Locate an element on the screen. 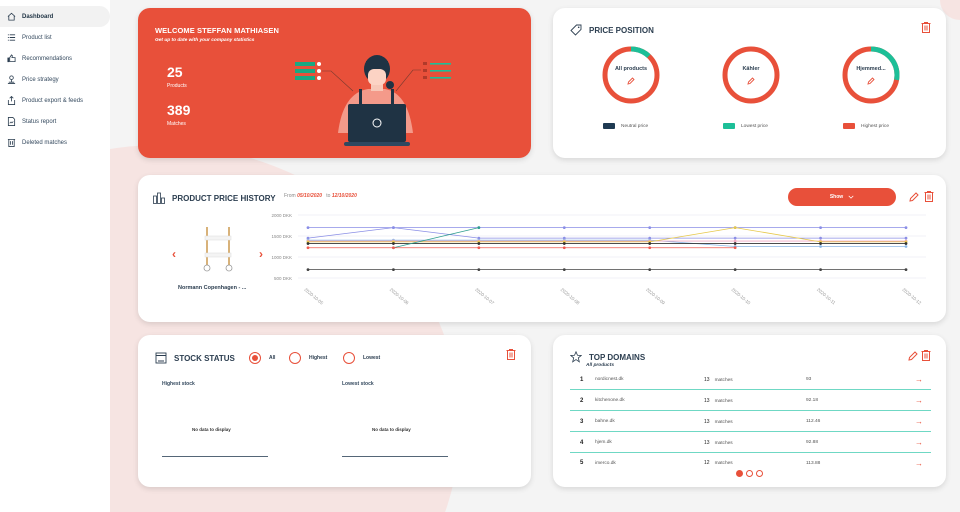 The width and height of the screenshot is (960, 512). svg-text: 2020-10-06 is located at coordinates (399, 296).